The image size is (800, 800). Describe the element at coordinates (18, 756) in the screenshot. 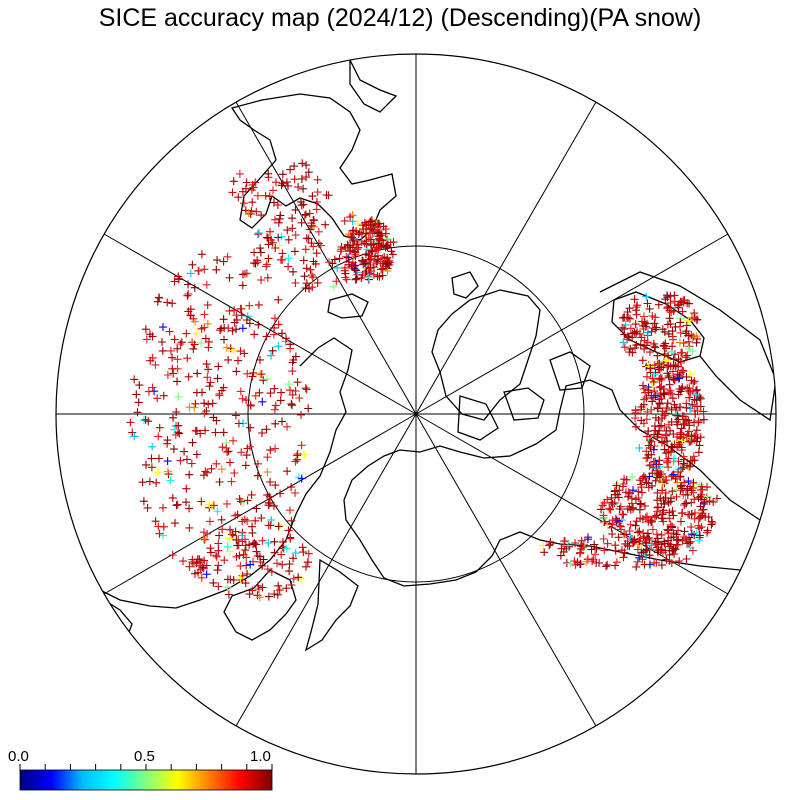

I see `colorbar-label-min: 0.0` at that location.